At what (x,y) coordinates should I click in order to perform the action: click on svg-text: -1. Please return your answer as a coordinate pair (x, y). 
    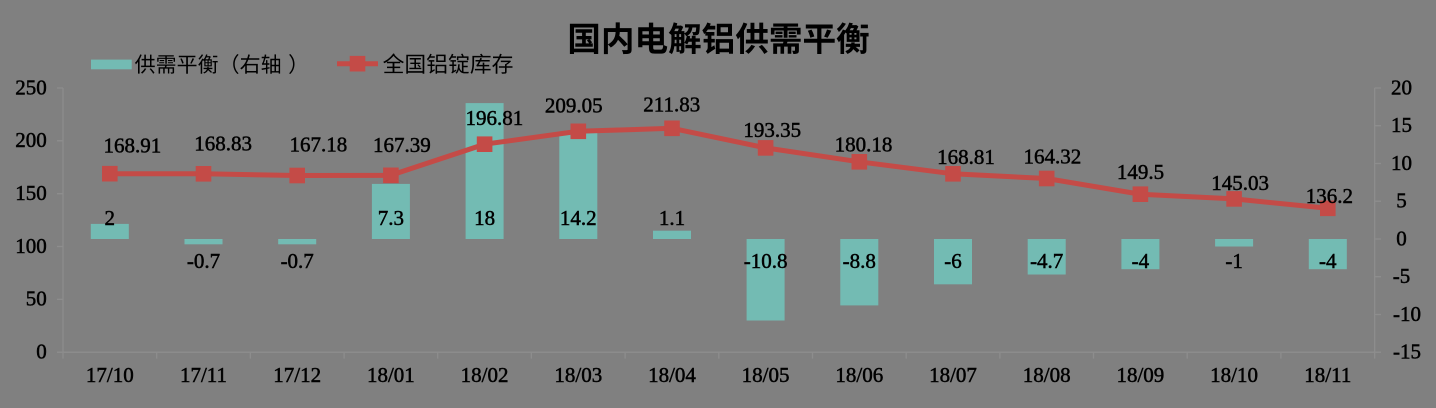
    Looking at the image, I should click on (1234, 261).